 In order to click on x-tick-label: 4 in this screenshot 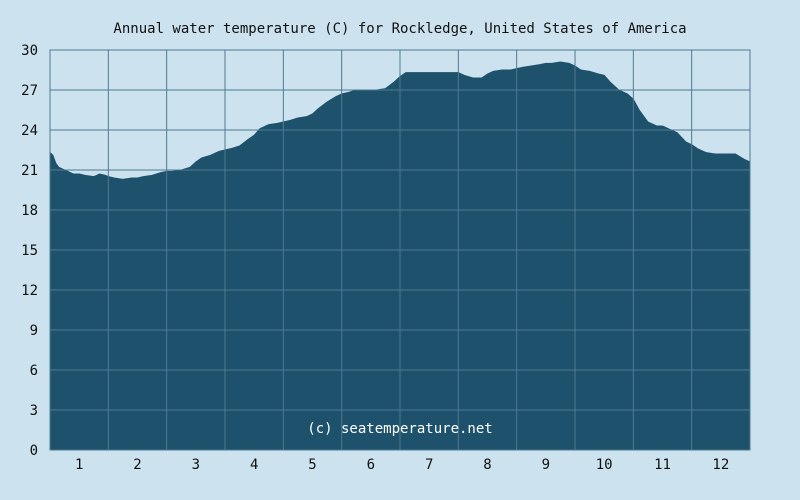, I will do `click(254, 465)`.